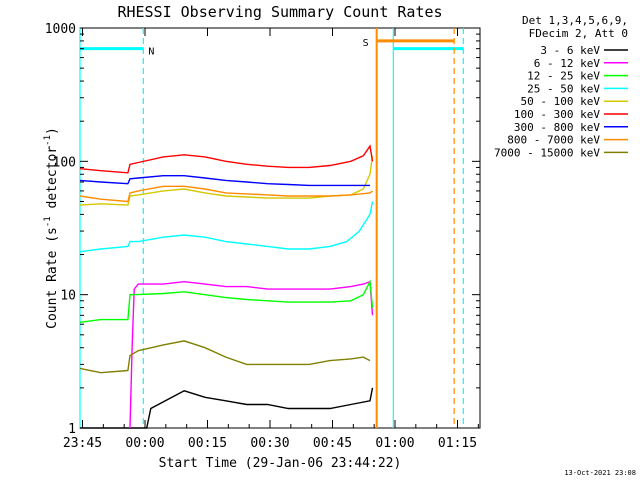 This screenshot has height=480, width=640. What do you see at coordinates (279, 12) in the screenshot?
I see `chart-title: RHESSI Observing Summary Count Rates` at bounding box center [279, 12].